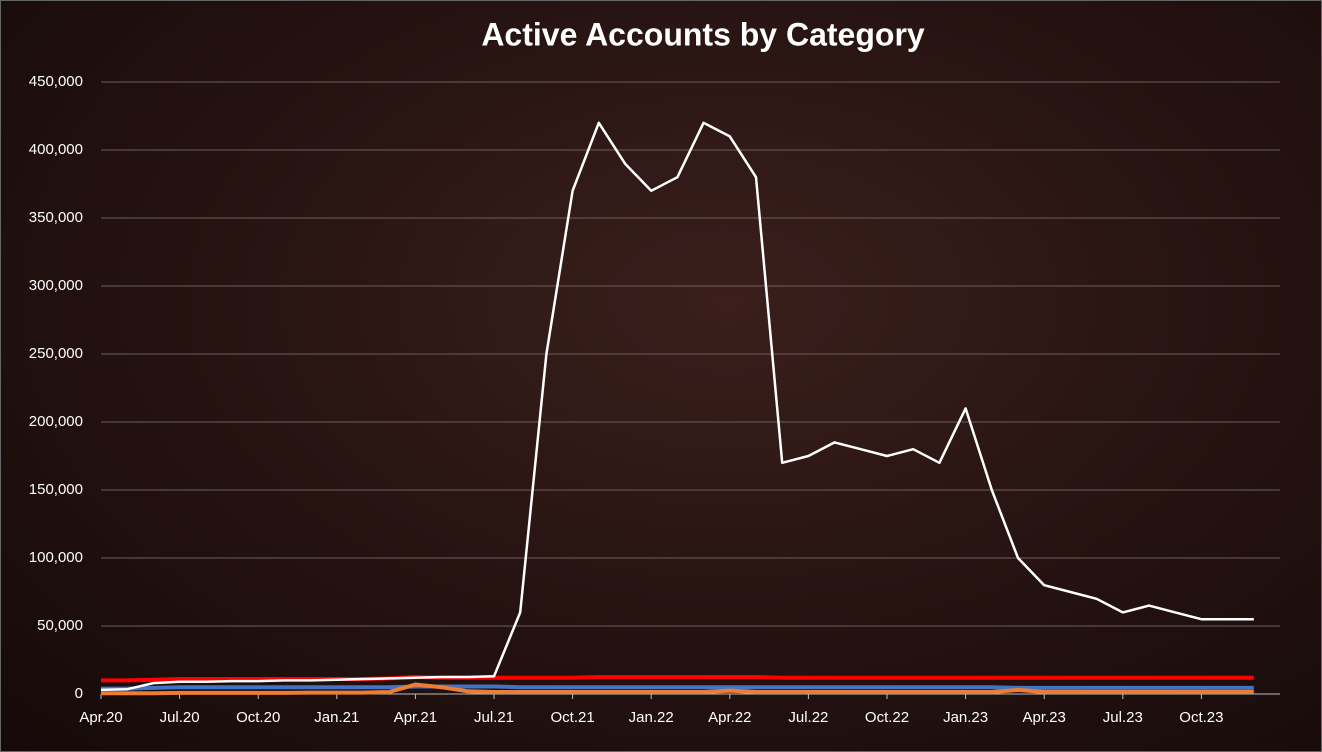  I want to click on x-tick-label: Jan.21, so click(336, 717).